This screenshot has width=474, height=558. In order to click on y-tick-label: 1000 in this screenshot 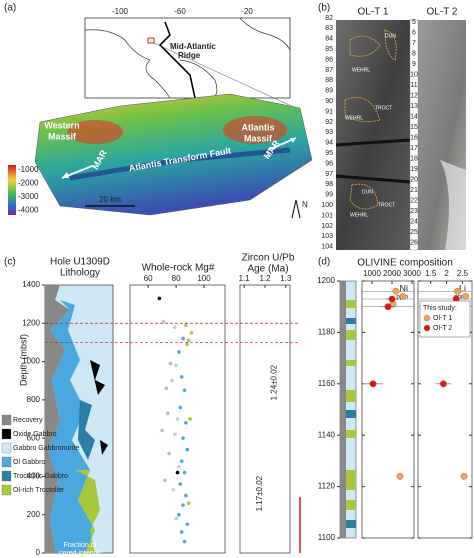, I will do `click(31, 361)`.